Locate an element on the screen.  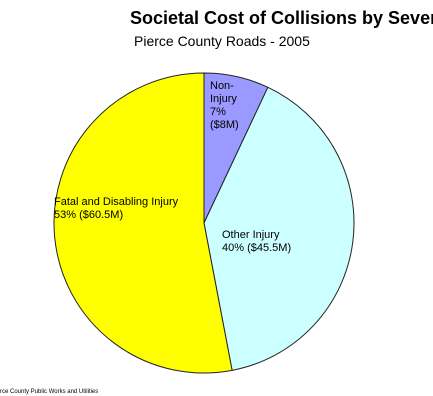
amount-label: ($60.5M) is located at coordinates (101, 215).